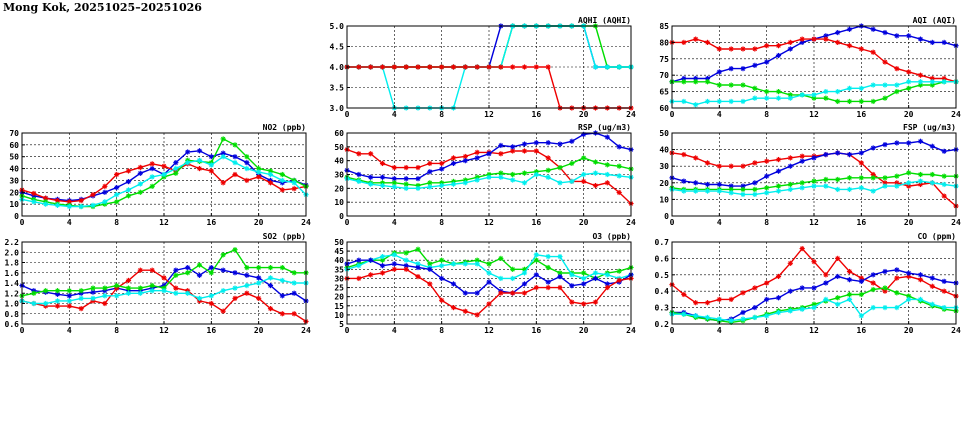  Describe the element at coordinates (12, 263) in the screenshot. I see `so2-ytick-label: 1.8` at that location.